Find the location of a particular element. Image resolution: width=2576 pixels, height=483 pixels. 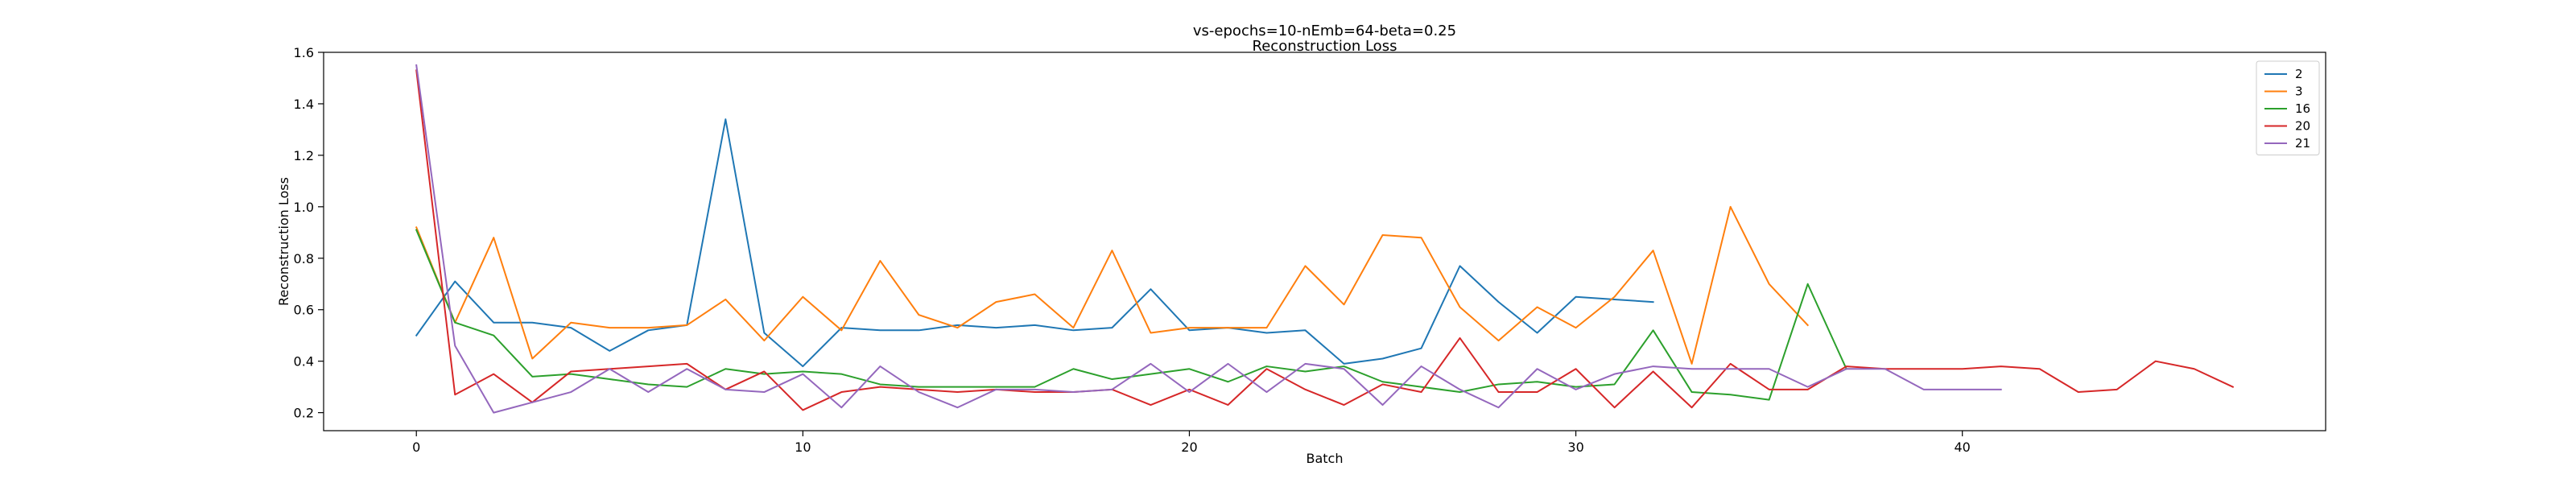

legend-label-20: 20 is located at coordinates (2302, 126).